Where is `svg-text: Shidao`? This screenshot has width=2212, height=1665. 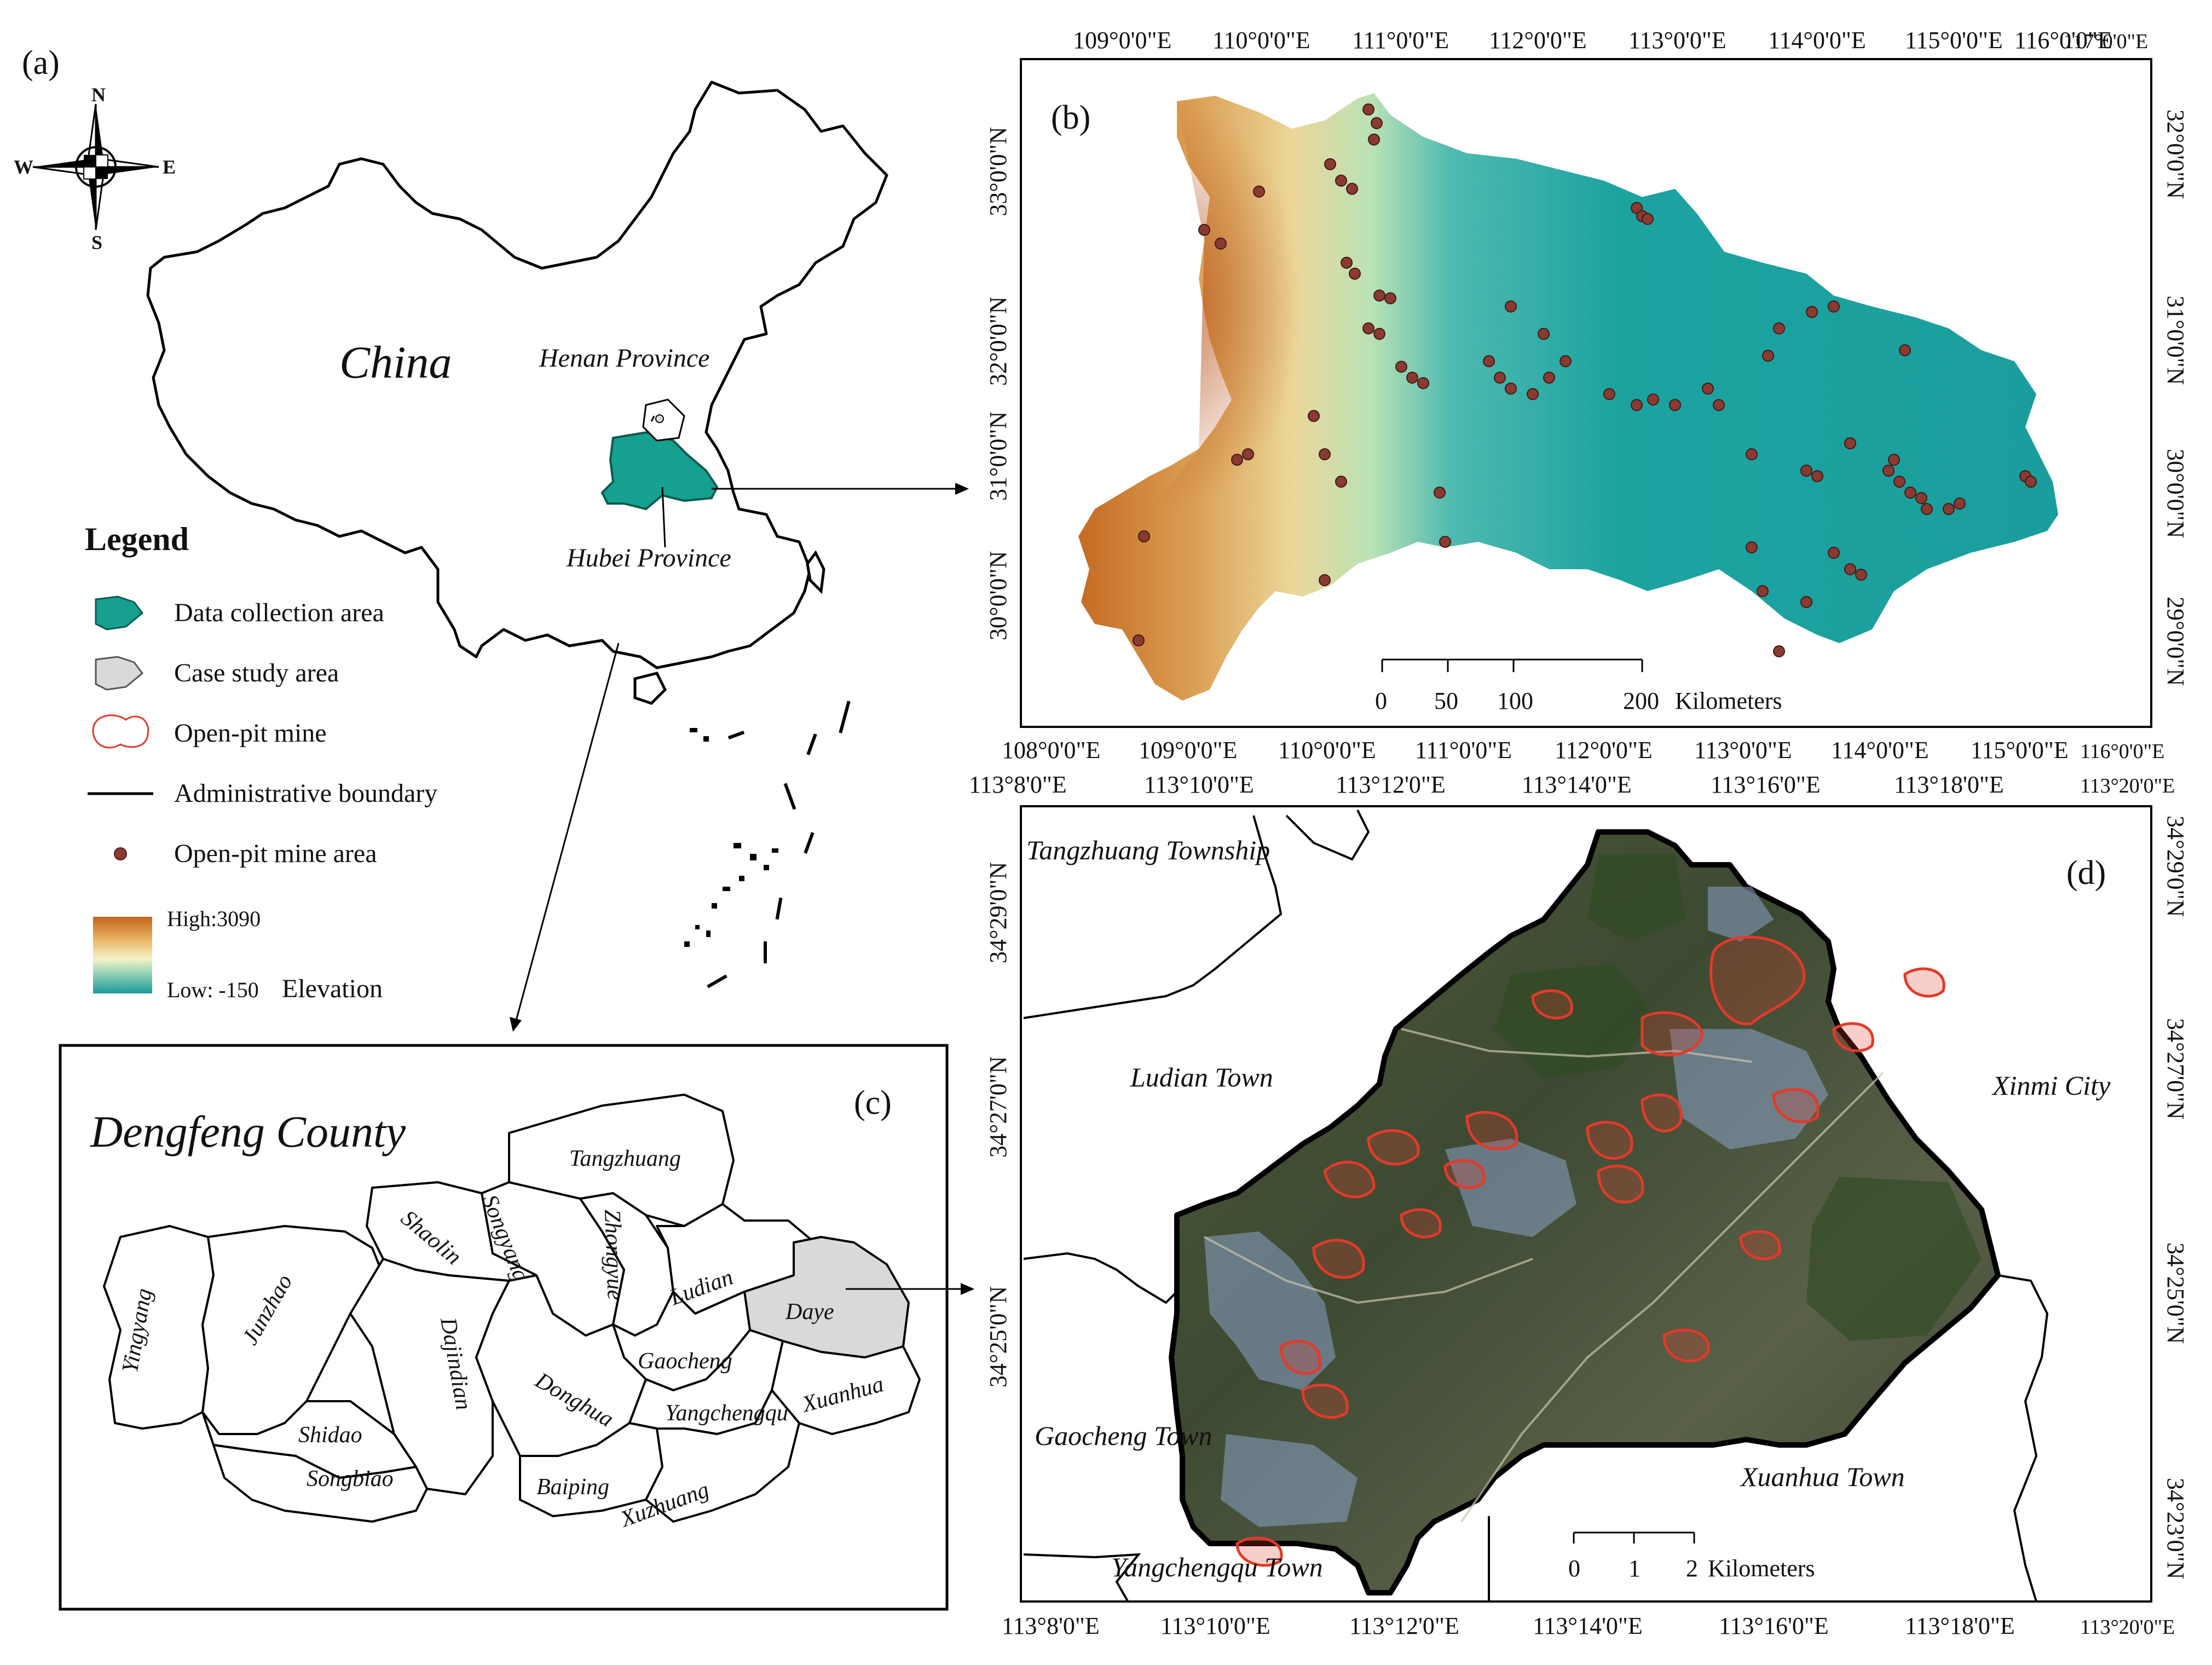 svg-text: Shidao is located at coordinates (330, 1435).